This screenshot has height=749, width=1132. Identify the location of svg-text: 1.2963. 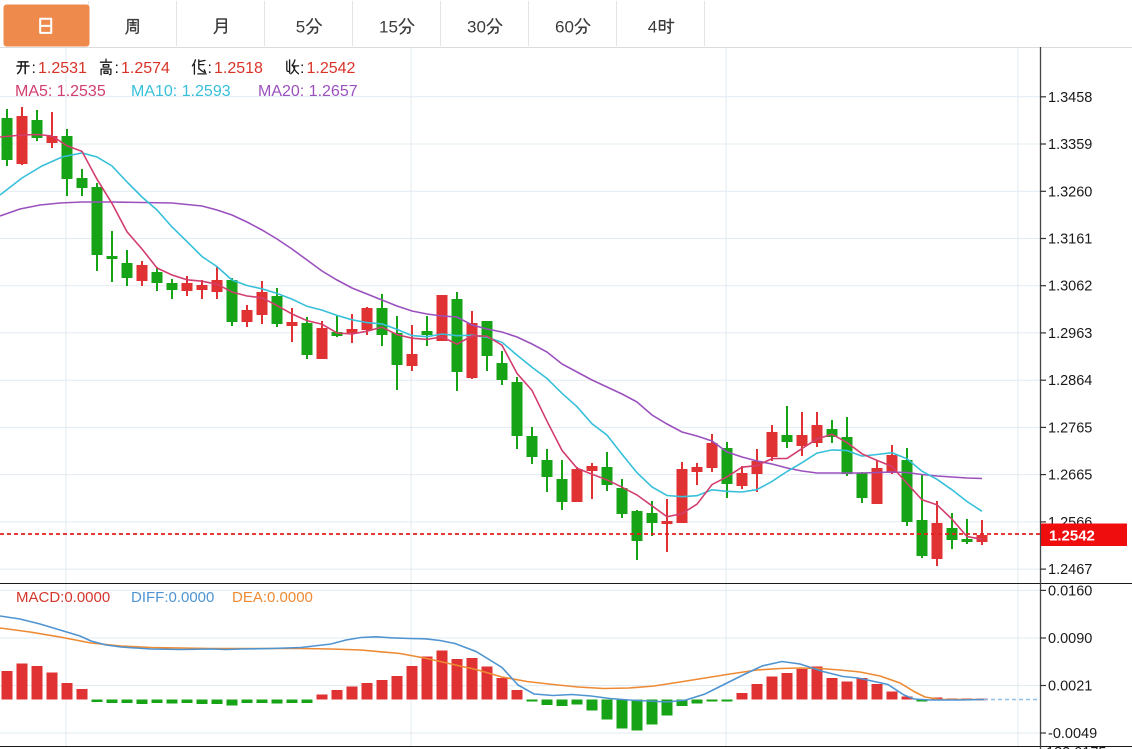
(1070, 334).